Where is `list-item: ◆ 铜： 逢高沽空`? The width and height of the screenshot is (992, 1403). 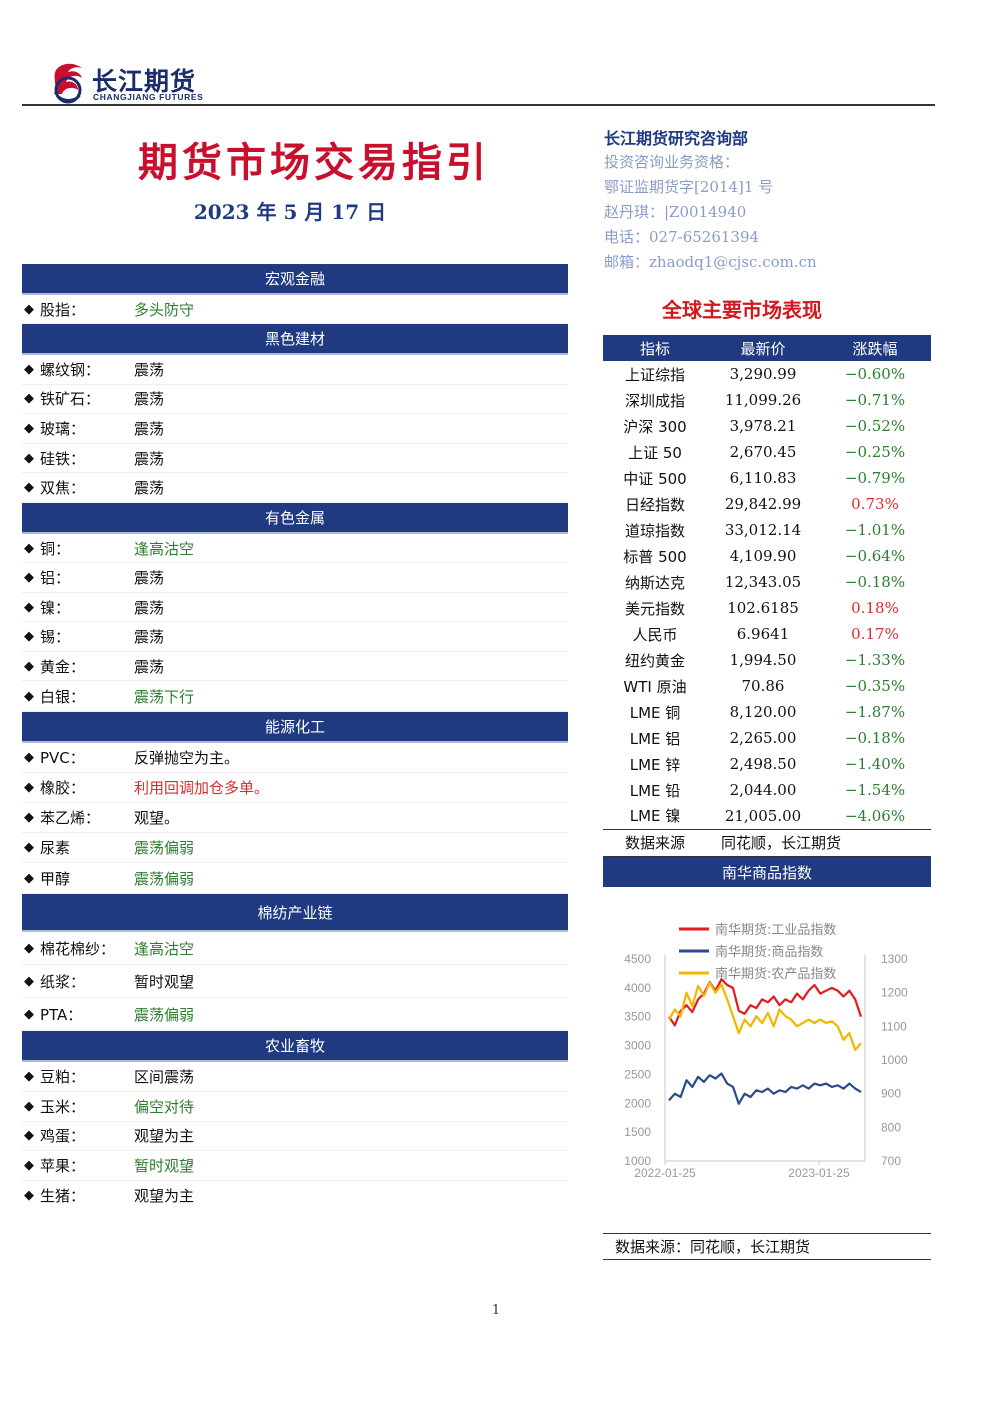
list-item: ◆ 铜： 逢高沽空 is located at coordinates (295, 549).